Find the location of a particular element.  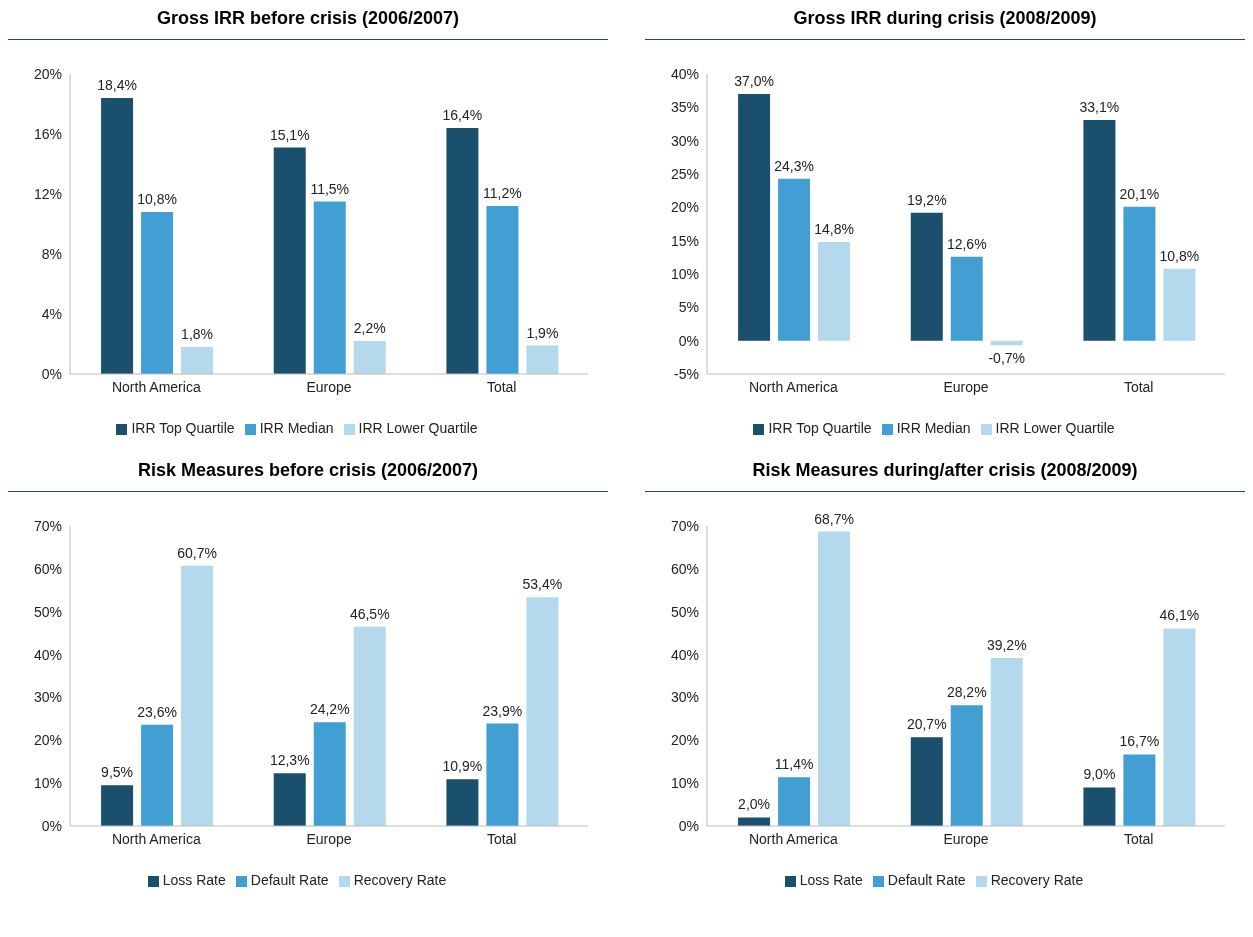

legend-label: IRR Top Quartile is located at coordinates (183, 428).